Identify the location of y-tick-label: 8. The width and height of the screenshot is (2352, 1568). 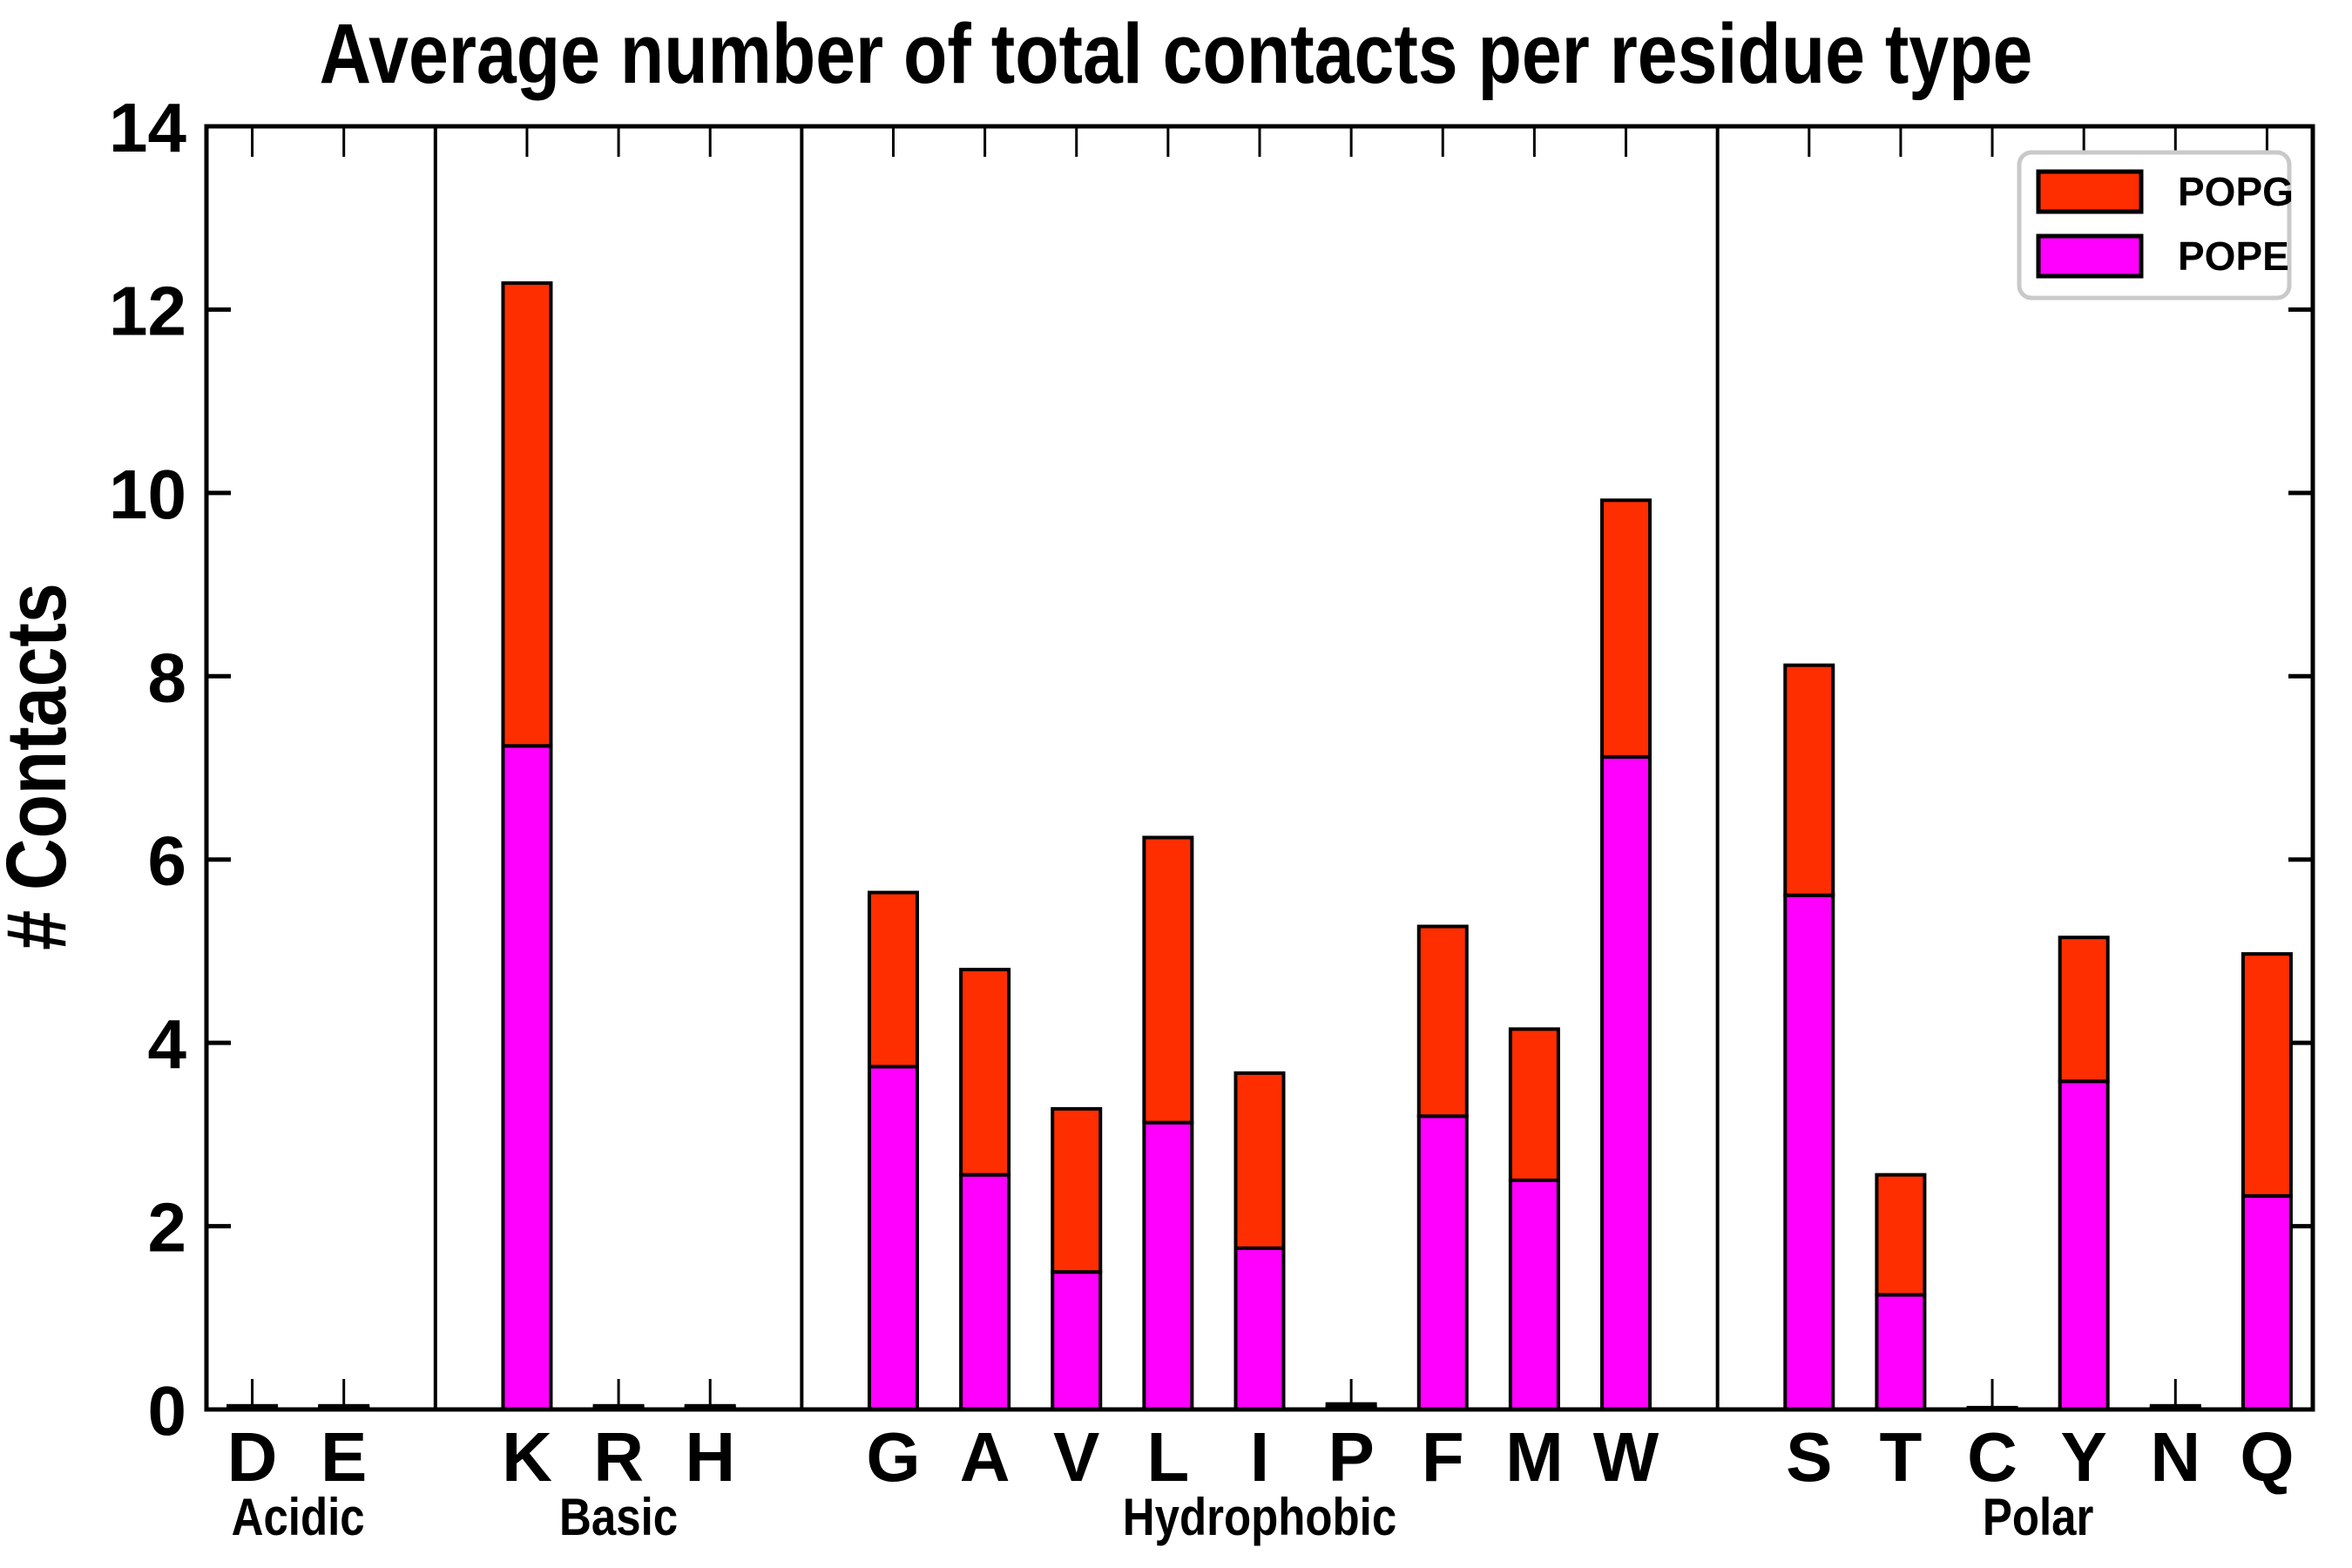
(167, 677).